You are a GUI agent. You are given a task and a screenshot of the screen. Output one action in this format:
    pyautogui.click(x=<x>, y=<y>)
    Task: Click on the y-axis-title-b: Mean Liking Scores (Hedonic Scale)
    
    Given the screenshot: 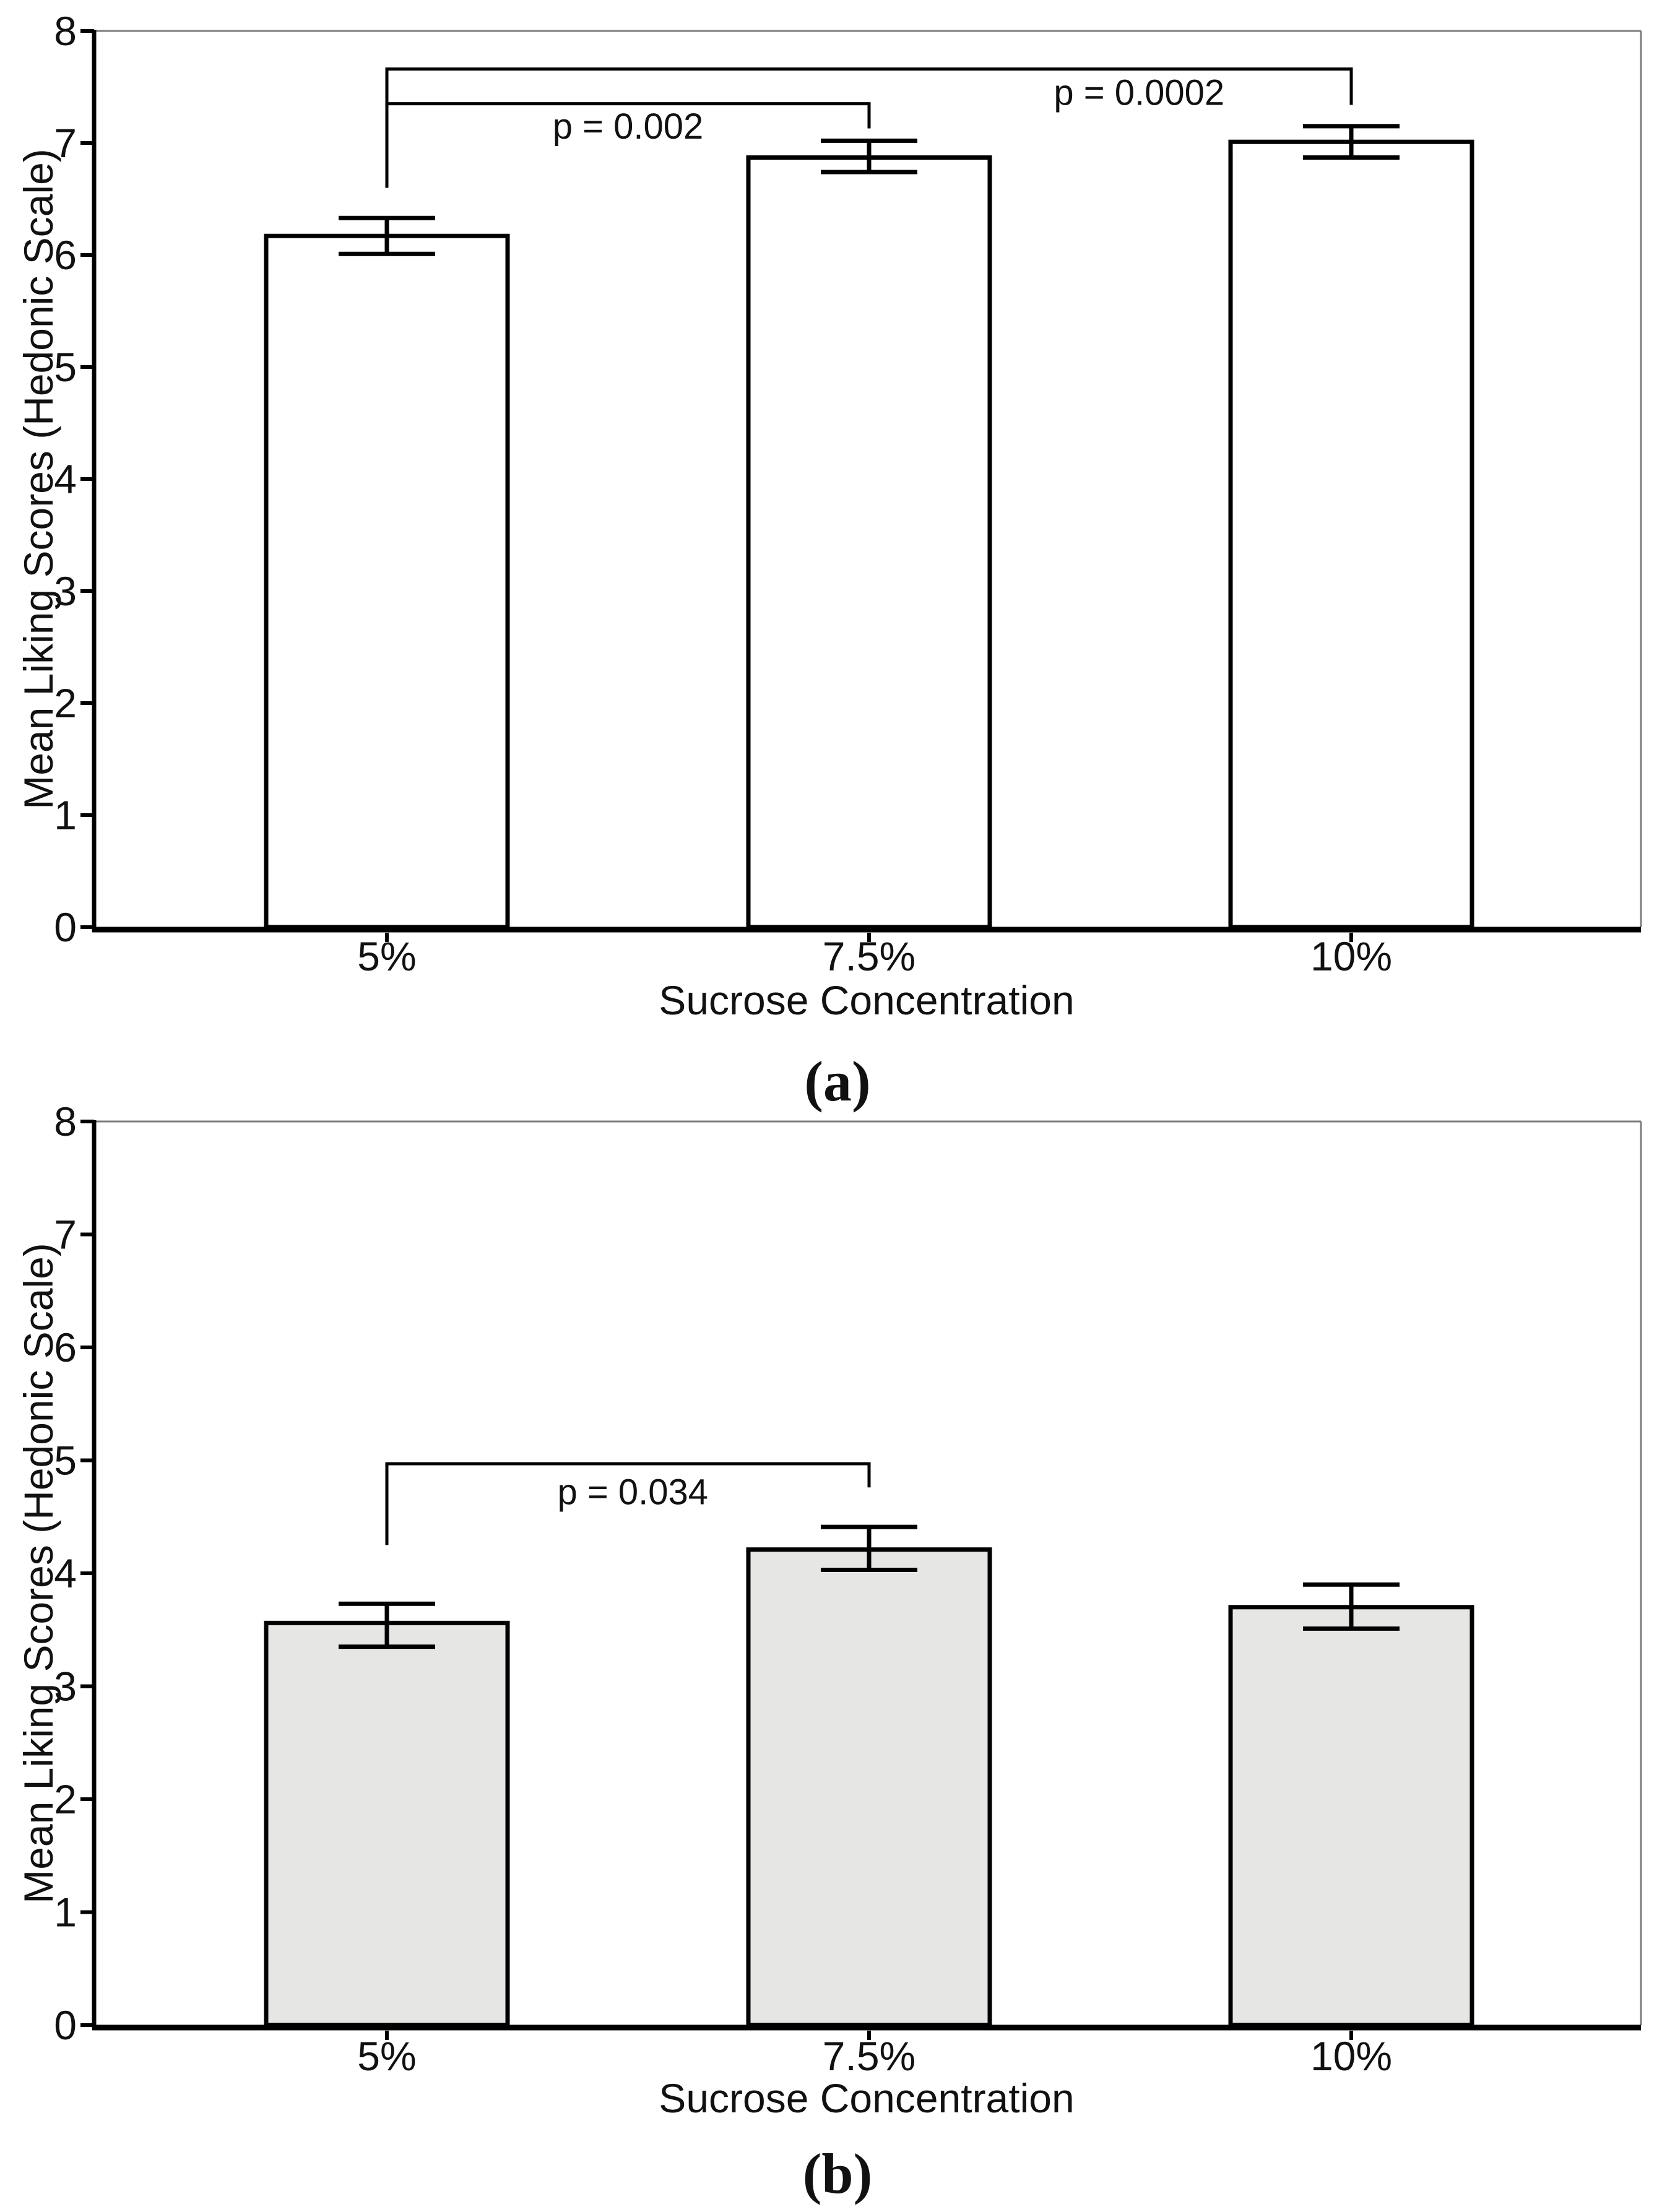 What is the action you would take?
    pyautogui.click(x=38, y=1573)
    